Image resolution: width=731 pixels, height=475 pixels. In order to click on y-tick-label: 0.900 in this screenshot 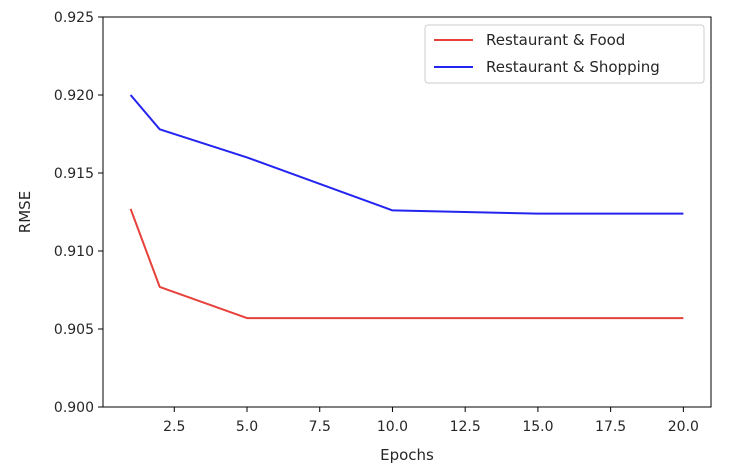, I will do `click(74, 408)`.